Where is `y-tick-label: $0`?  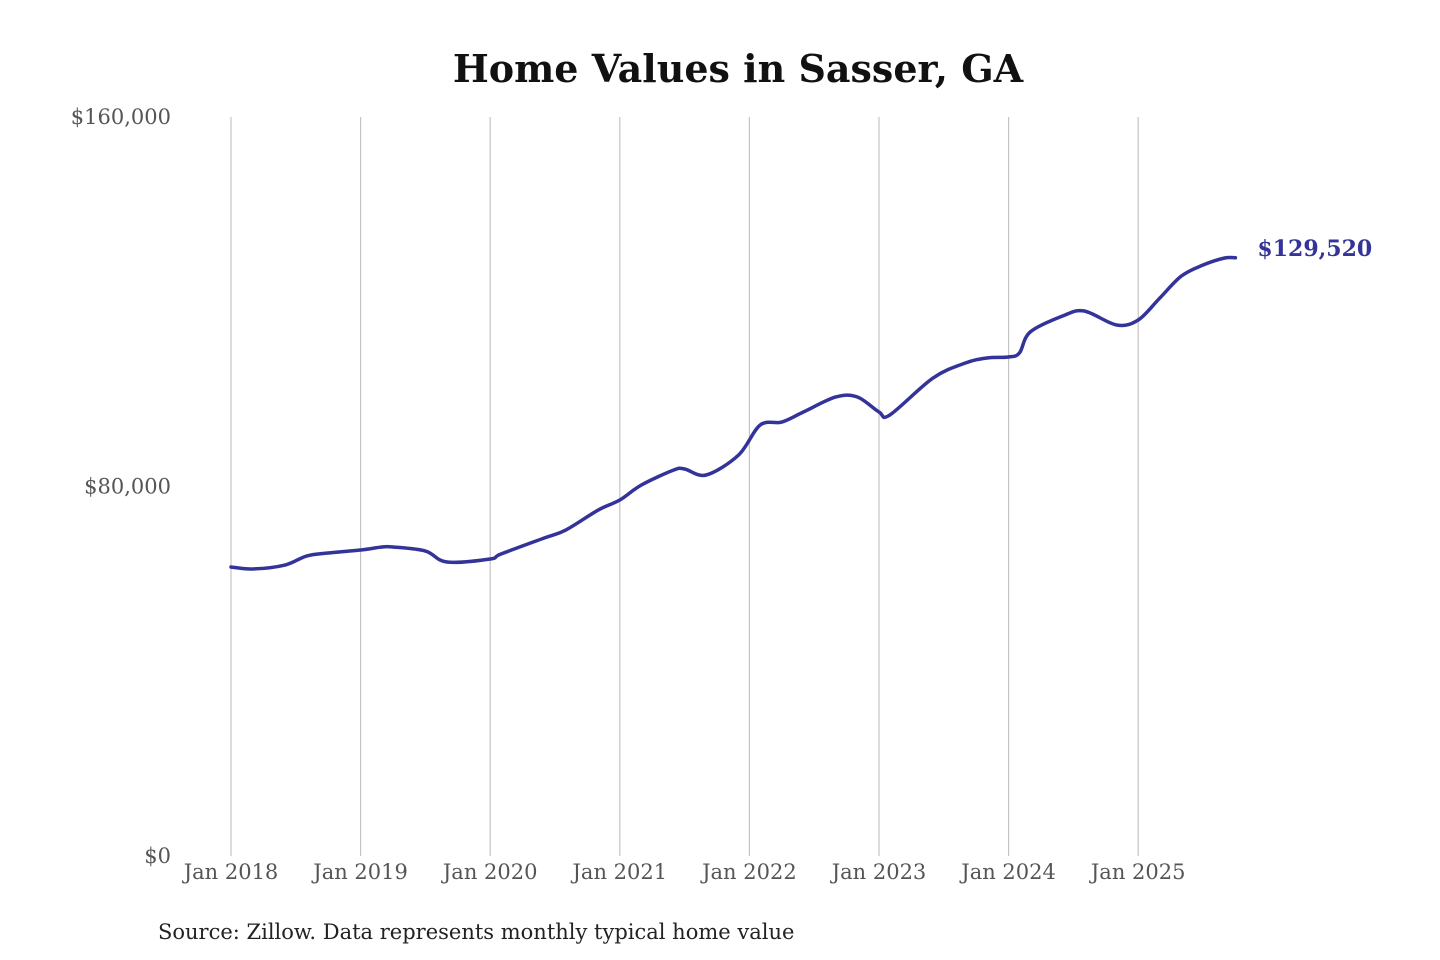 y-tick-label: $0 is located at coordinates (157, 856).